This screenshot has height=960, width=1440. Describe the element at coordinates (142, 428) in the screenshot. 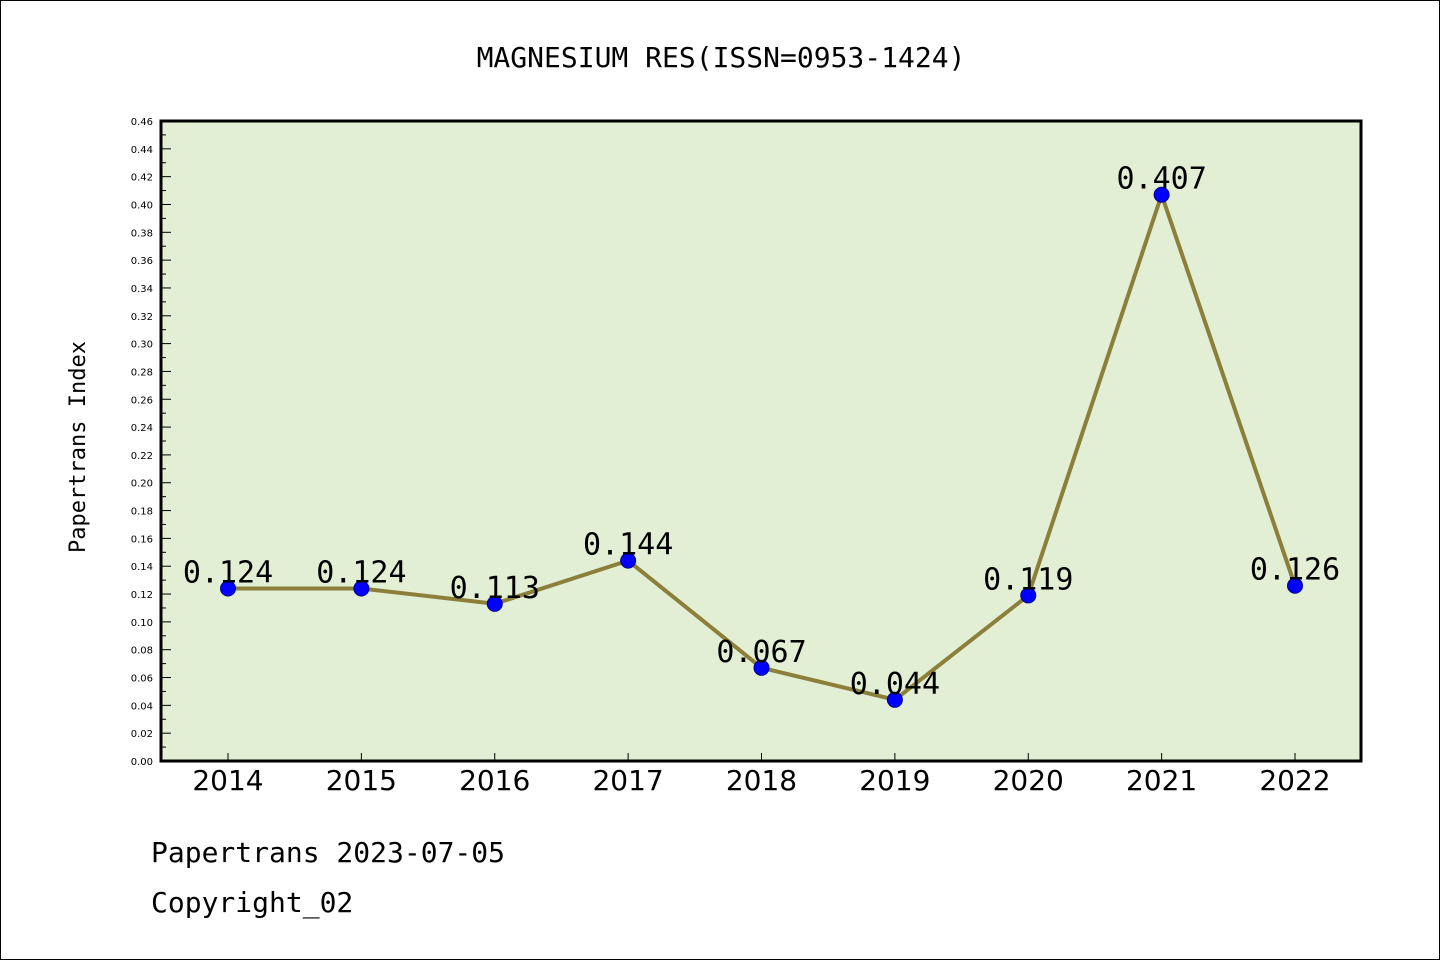

I see `y-tick-label: 0.24` at that location.